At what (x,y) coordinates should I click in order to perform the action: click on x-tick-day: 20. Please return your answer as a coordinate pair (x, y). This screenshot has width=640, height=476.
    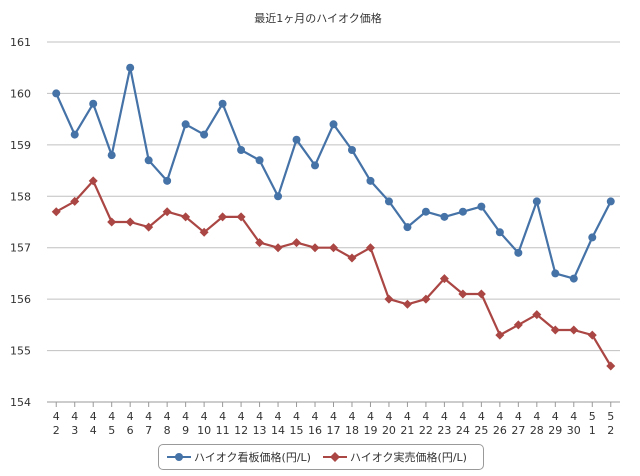
    Looking at the image, I should click on (389, 430).